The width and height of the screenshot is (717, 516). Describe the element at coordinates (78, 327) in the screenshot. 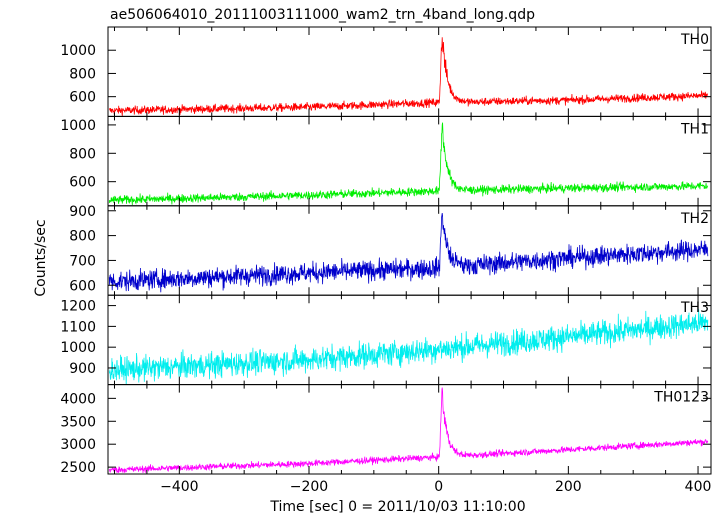

I see `y-tick-label: 1100` at that location.